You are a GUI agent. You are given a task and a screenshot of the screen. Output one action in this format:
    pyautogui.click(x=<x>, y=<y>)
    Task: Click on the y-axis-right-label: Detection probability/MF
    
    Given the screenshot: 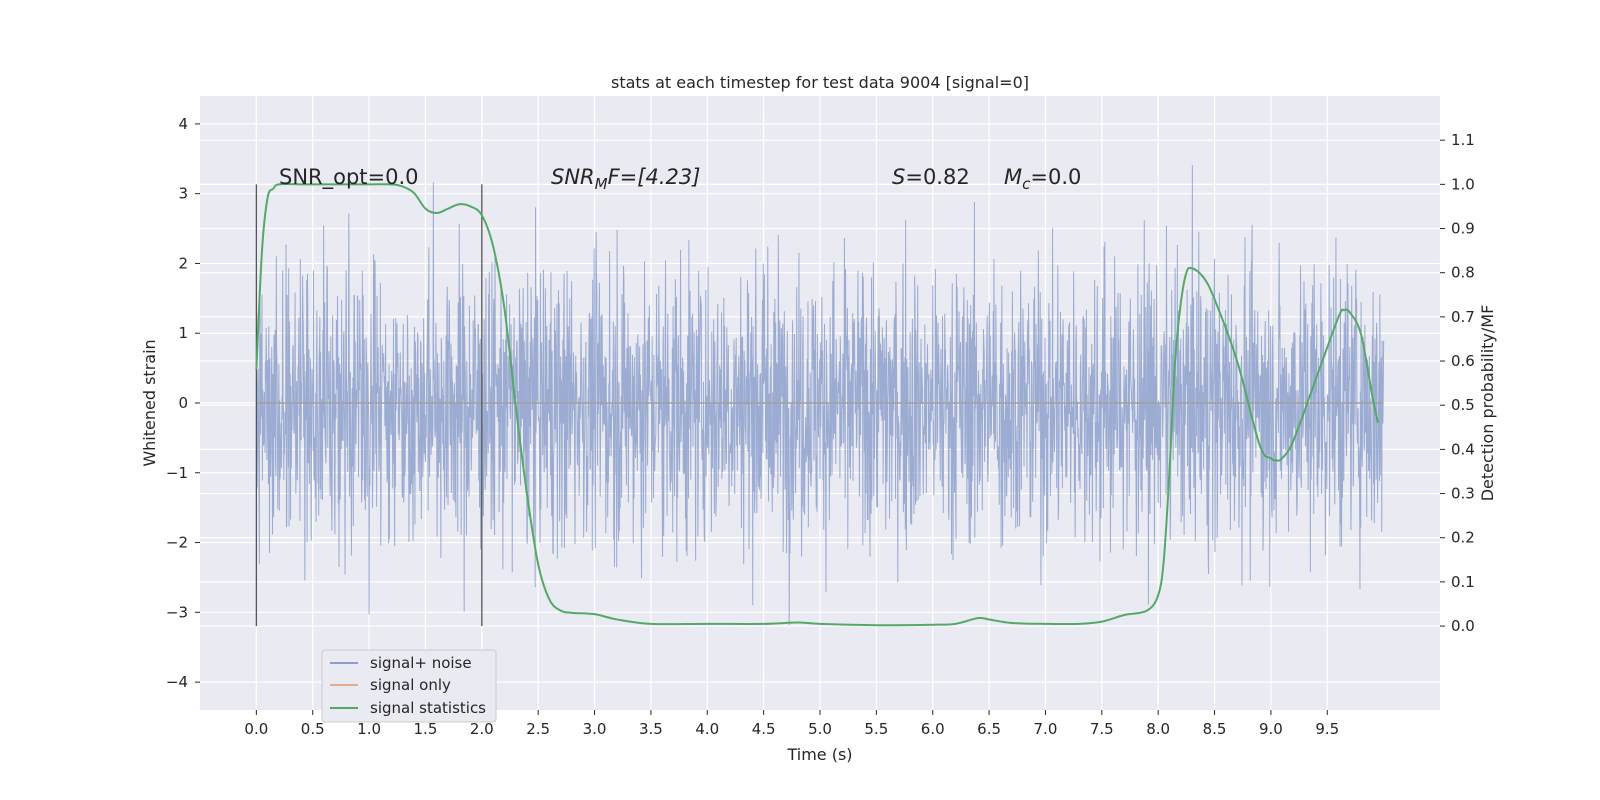 What is the action you would take?
    pyautogui.click(x=1487, y=403)
    